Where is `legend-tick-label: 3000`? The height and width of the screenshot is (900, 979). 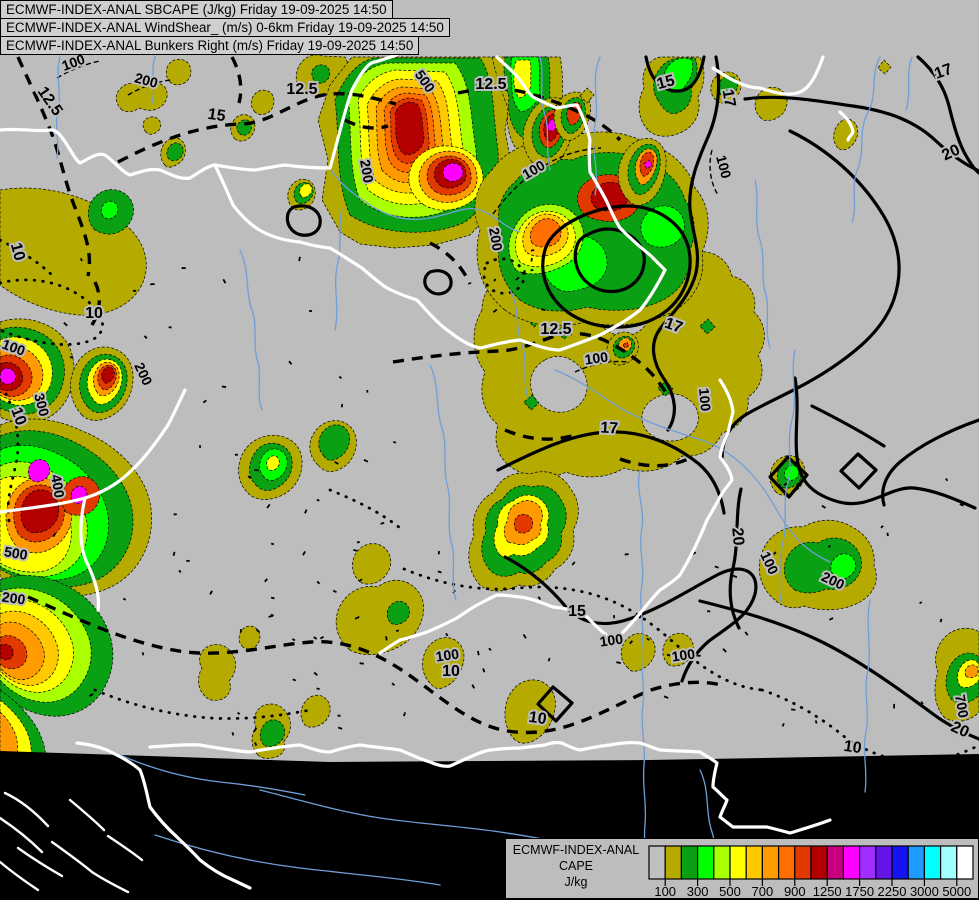 legend-tick-label: 3000 is located at coordinates (924, 891).